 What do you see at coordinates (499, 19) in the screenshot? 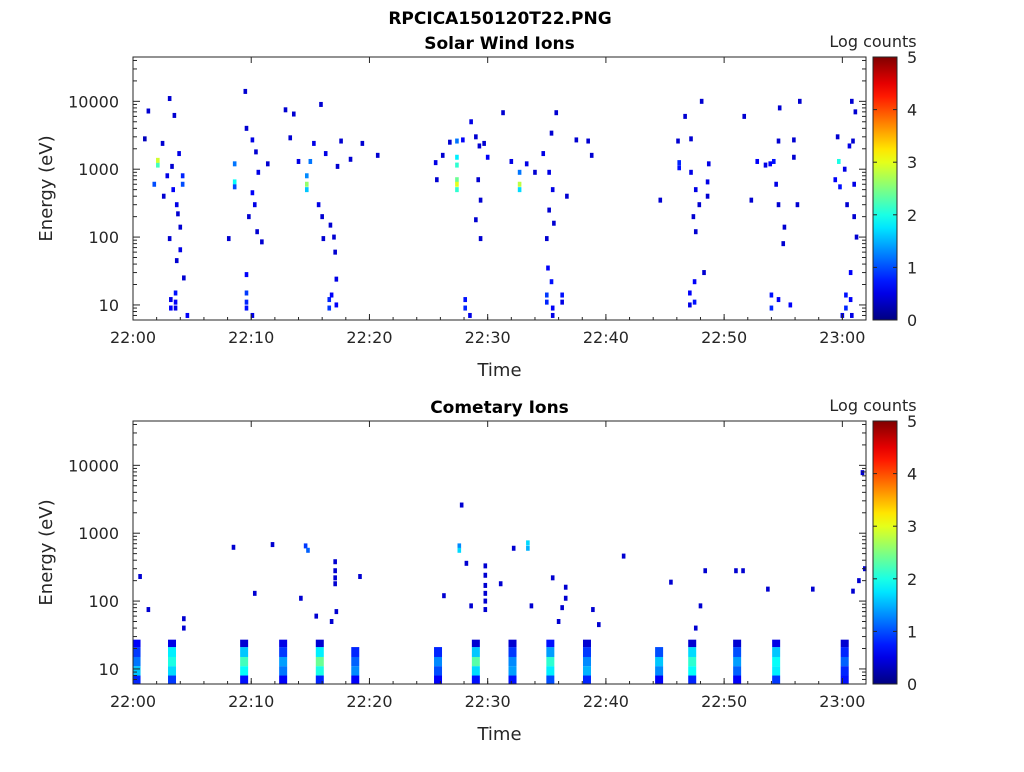
I see `figure-title: RPCICA150120T22.PNG` at bounding box center [499, 19].